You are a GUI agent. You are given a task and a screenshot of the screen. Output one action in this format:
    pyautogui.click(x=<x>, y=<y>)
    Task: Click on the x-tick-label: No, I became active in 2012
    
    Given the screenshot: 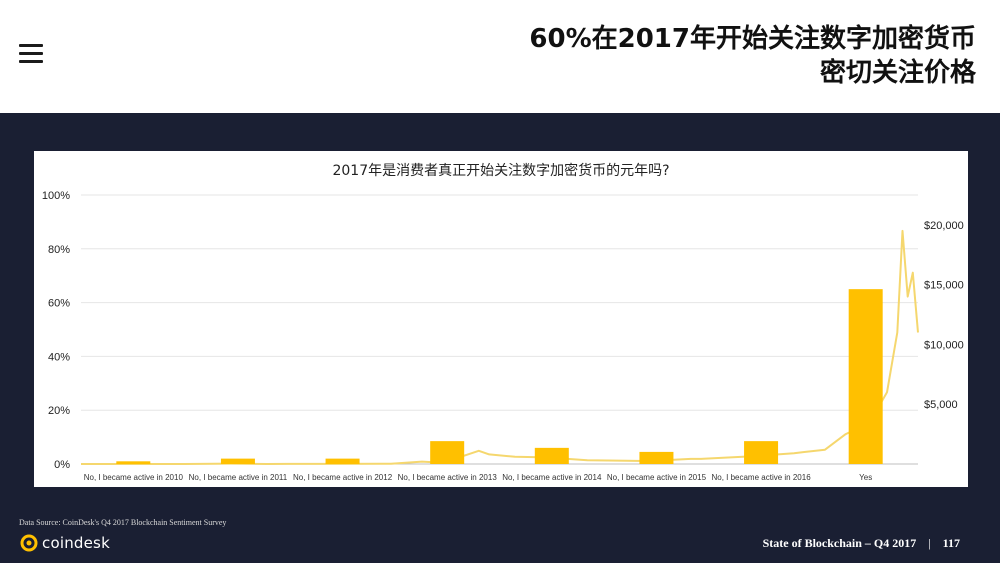 What is the action you would take?
    pyautogui.click(x=343, y=477)
    